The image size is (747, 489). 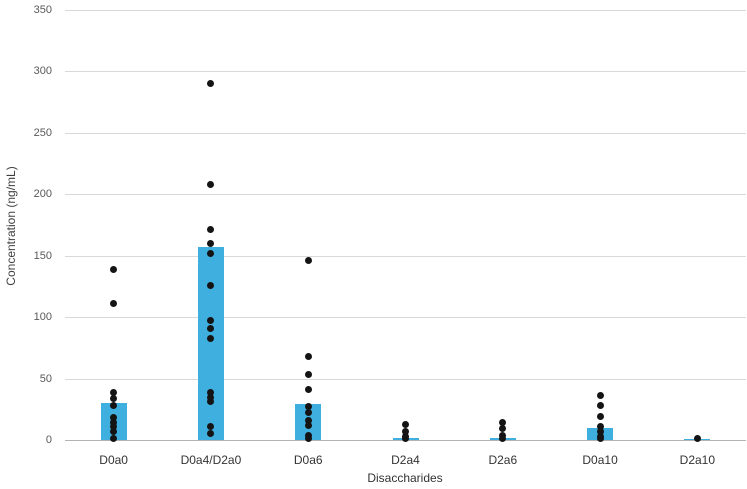 What do you see at coordinates (405, 460) in the screenshot?
I see `x-tick-label: D2a4` at bounding box center [405, 460].